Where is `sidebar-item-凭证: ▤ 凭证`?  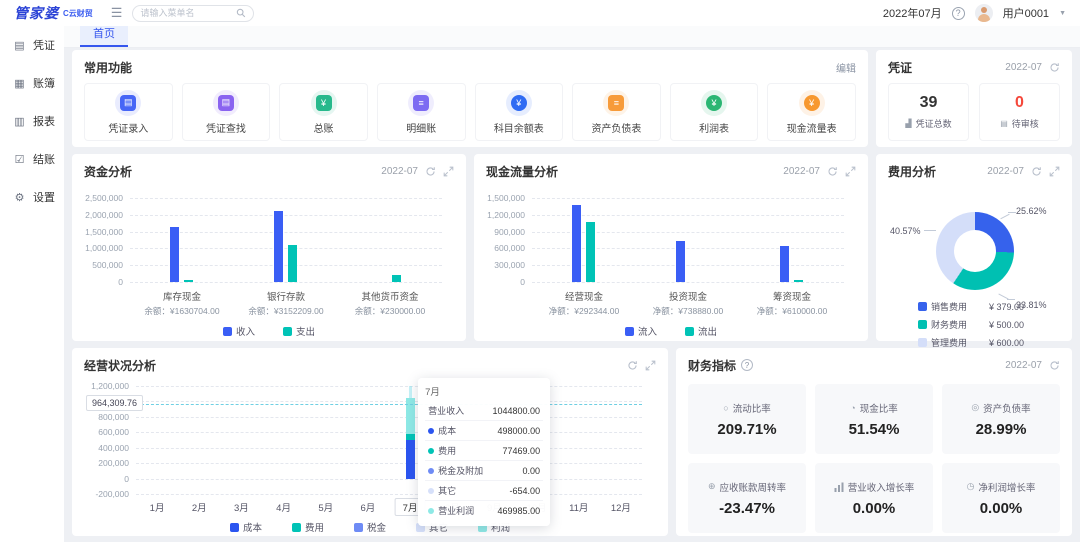 sidebar-item-凭证: ▤ 凭证 is located at coordinates (32, 45).